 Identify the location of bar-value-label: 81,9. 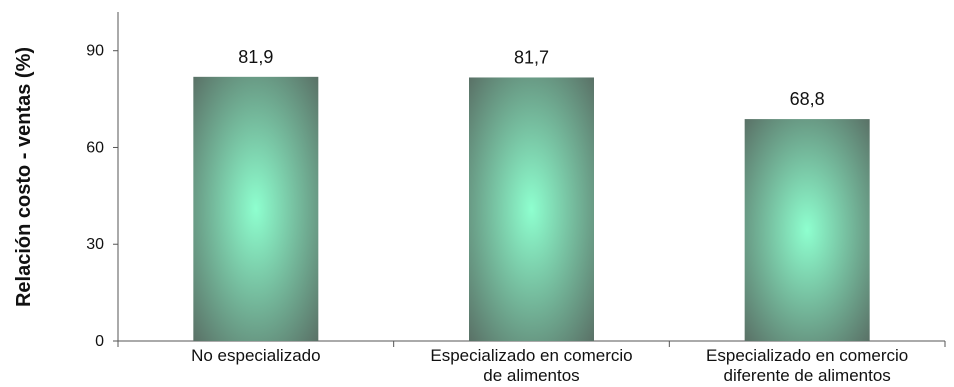
(255, 57).